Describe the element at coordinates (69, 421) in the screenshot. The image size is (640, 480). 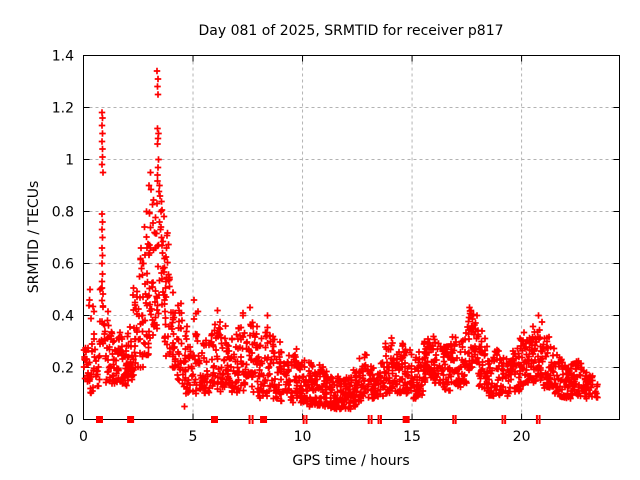
I see `y-tick-label: 0` at that location.